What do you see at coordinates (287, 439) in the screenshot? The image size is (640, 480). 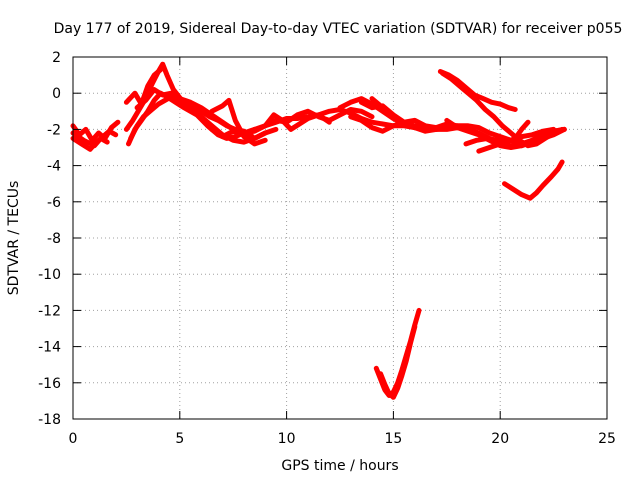 I see `x-tick-label: 10` at bounding box center [287, 439].